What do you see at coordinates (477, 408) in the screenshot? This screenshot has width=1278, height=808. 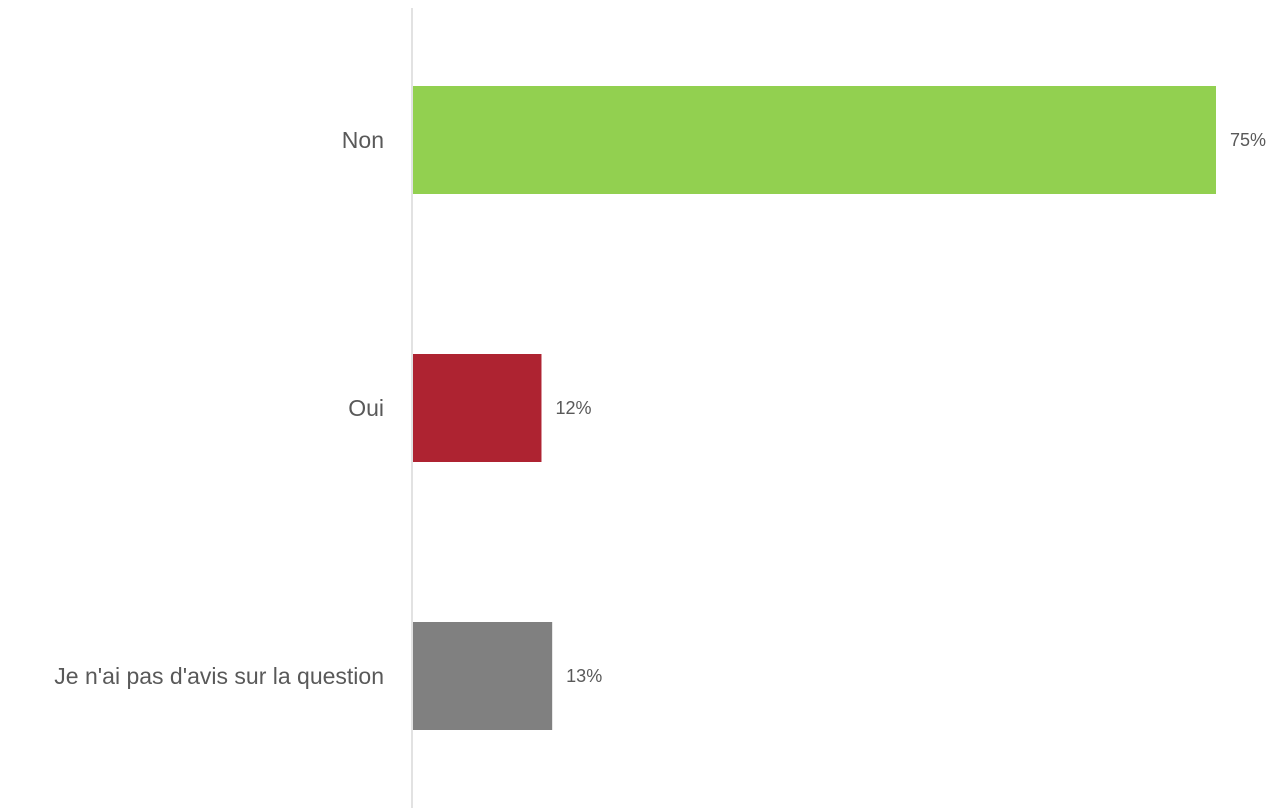 I see `bar-oui` at bounding box center [477, 408].